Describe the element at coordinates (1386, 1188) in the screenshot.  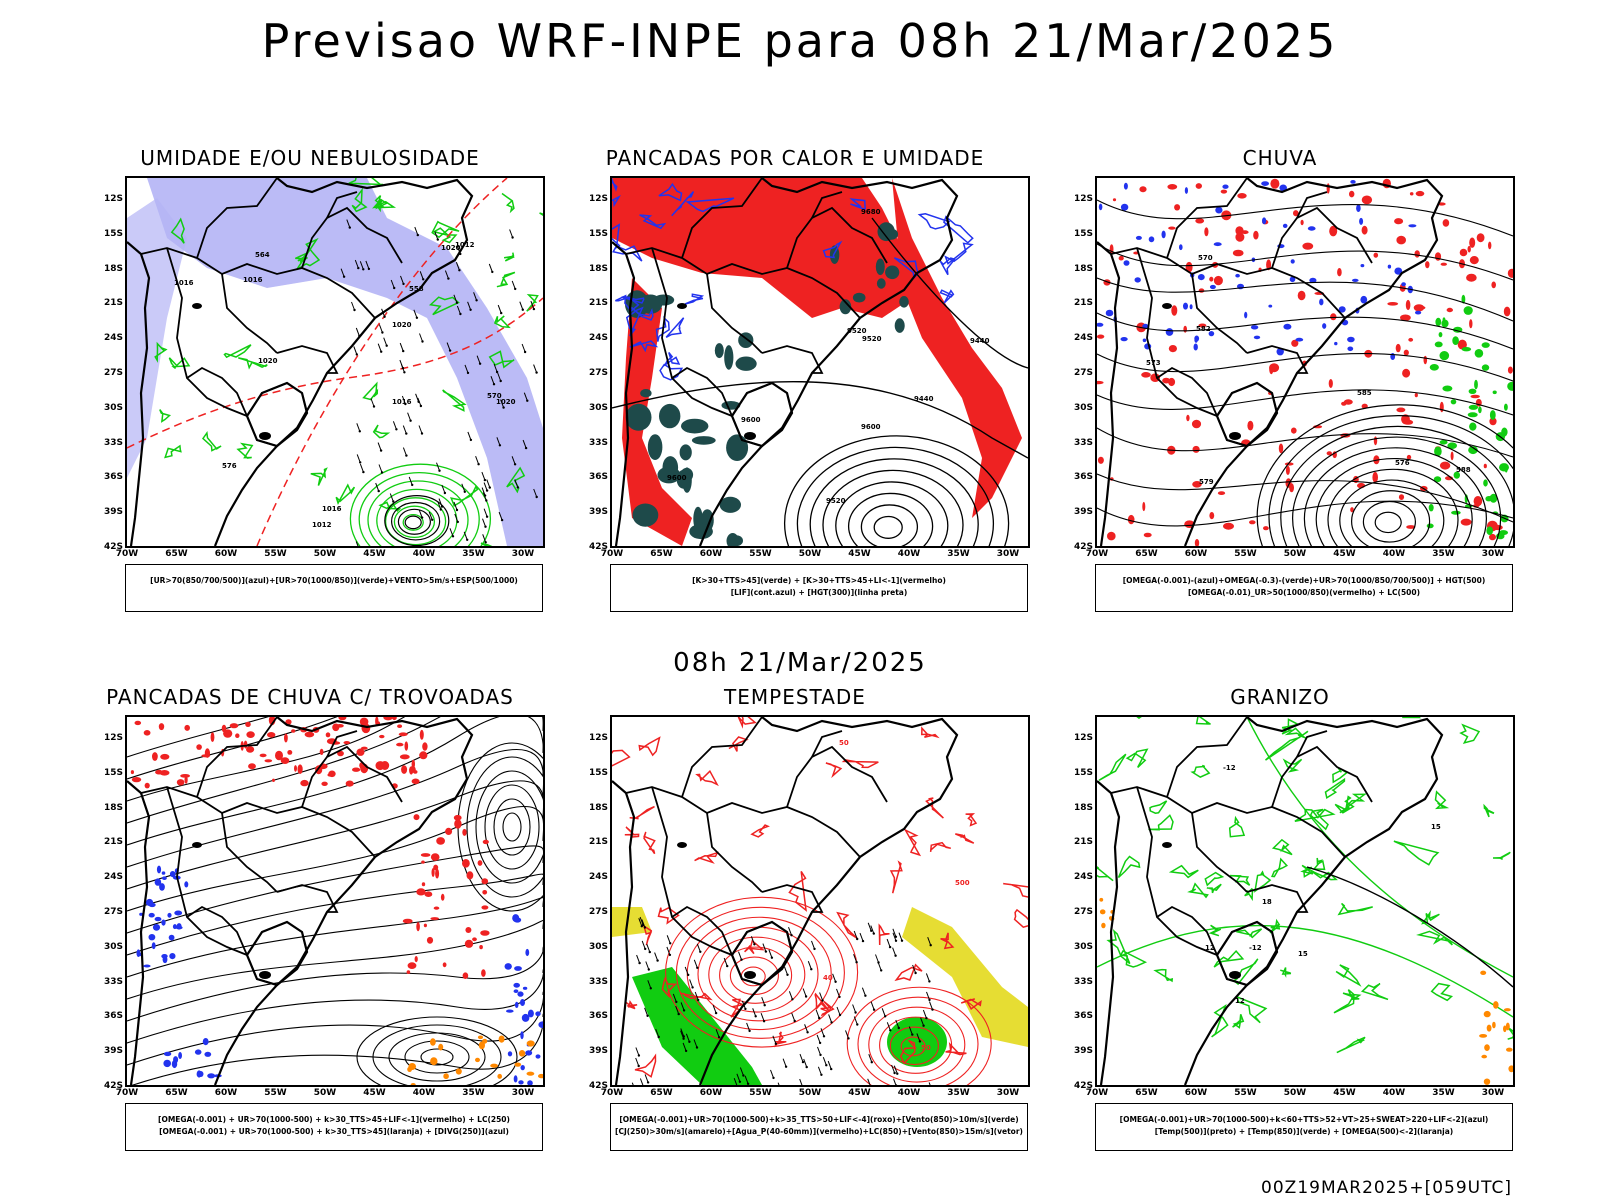
I see `run-info: 00Z19MAR2025+[059UTC]` at that location.